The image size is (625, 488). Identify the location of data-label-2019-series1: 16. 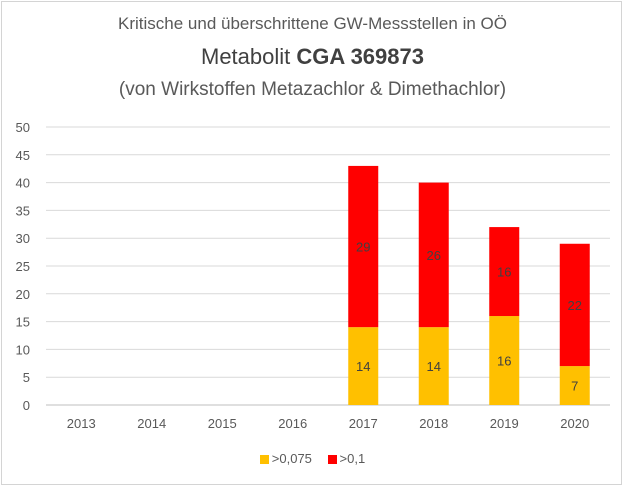
(504, 361).